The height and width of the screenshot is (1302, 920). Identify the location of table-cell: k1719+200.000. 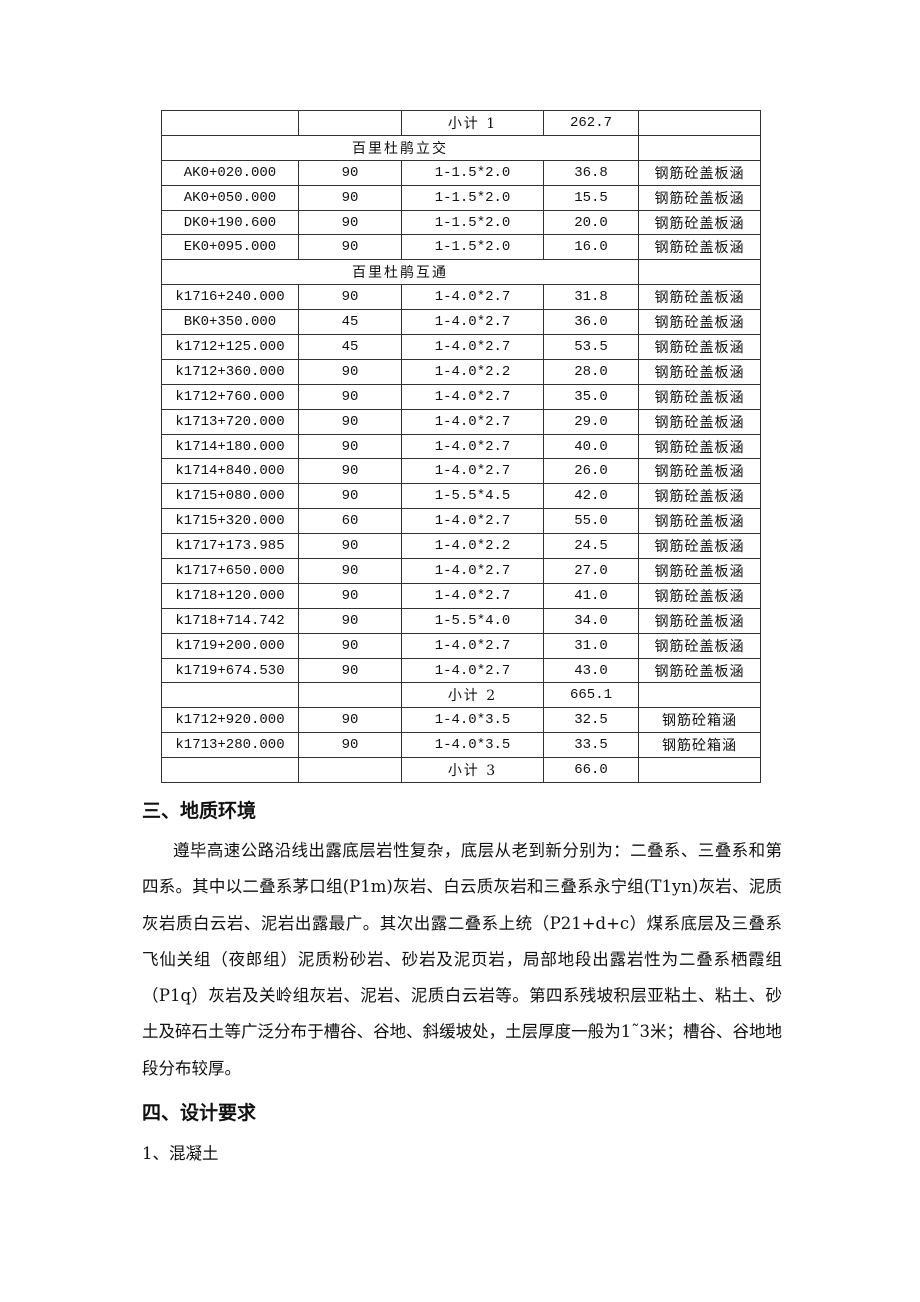
(230, 645).